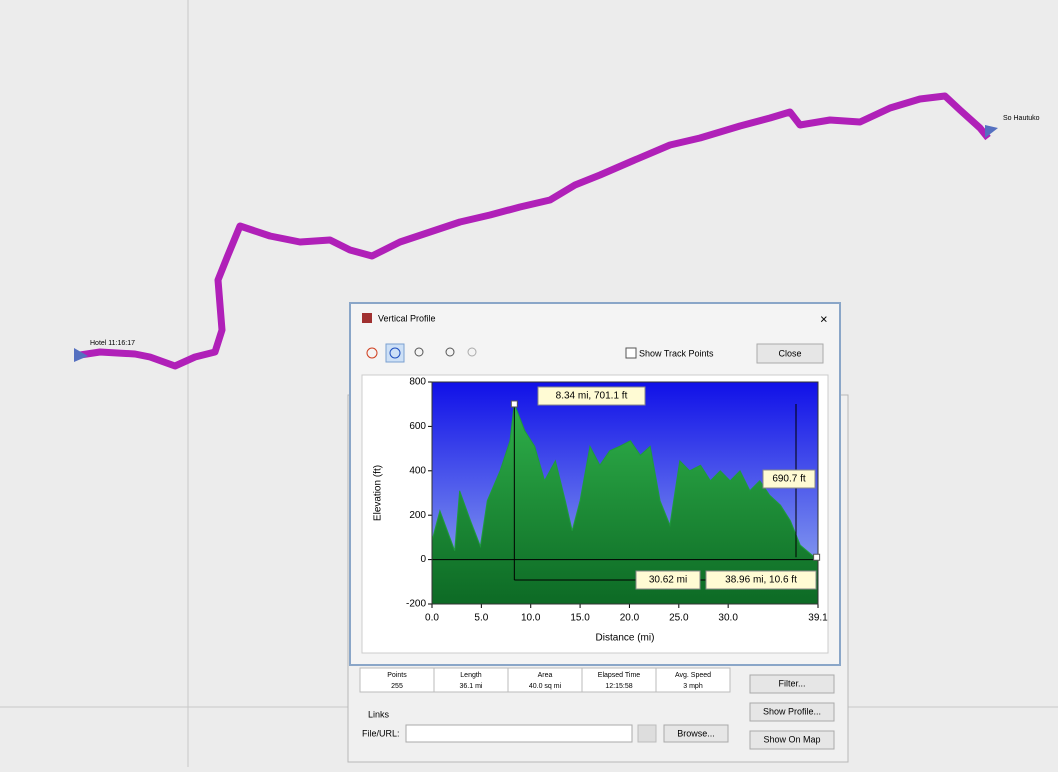 The image size is (1058, 772). What do you see at coordinates (471, 686) in the screenshot?
I see `table-value: 36.1 mi` at bounding box center [471, 686].